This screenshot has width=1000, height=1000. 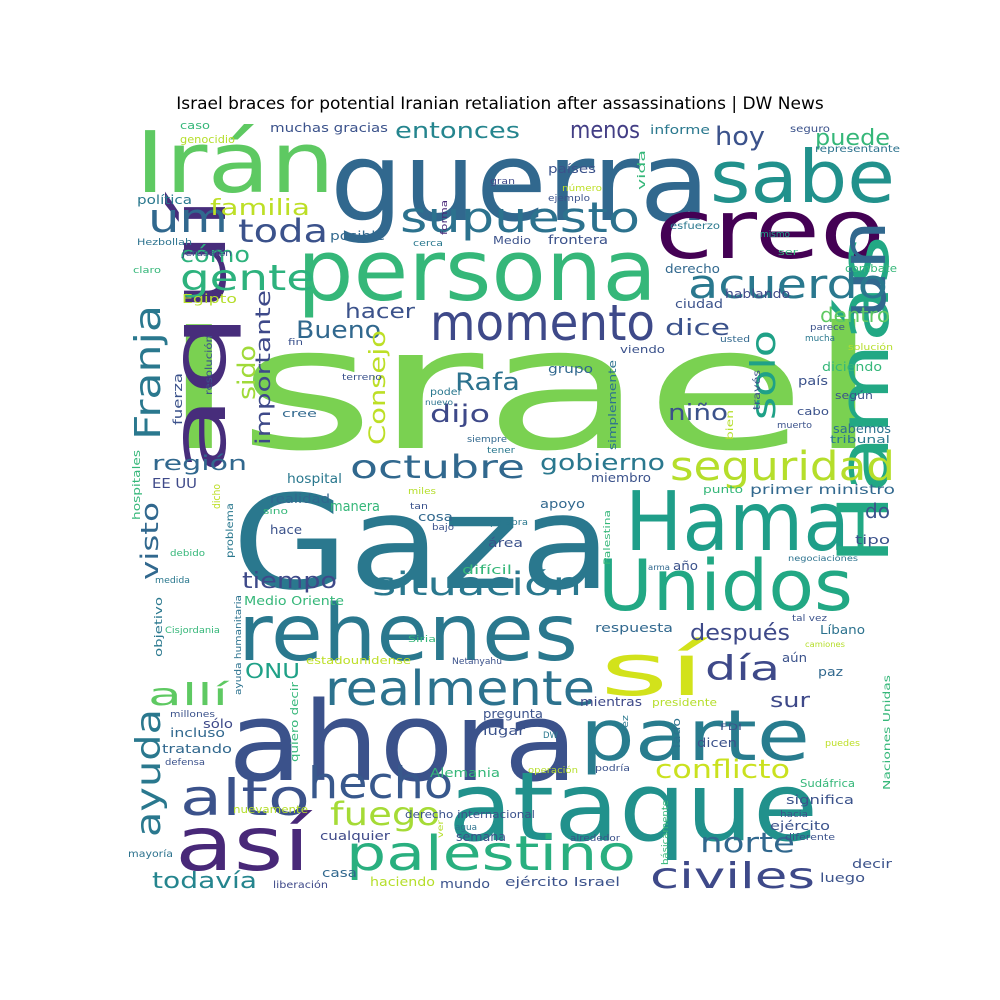 What do you see at coordinates (872, 864) in the screenshot?
I see `word-decir: decir` at bounding box center [872, 864].